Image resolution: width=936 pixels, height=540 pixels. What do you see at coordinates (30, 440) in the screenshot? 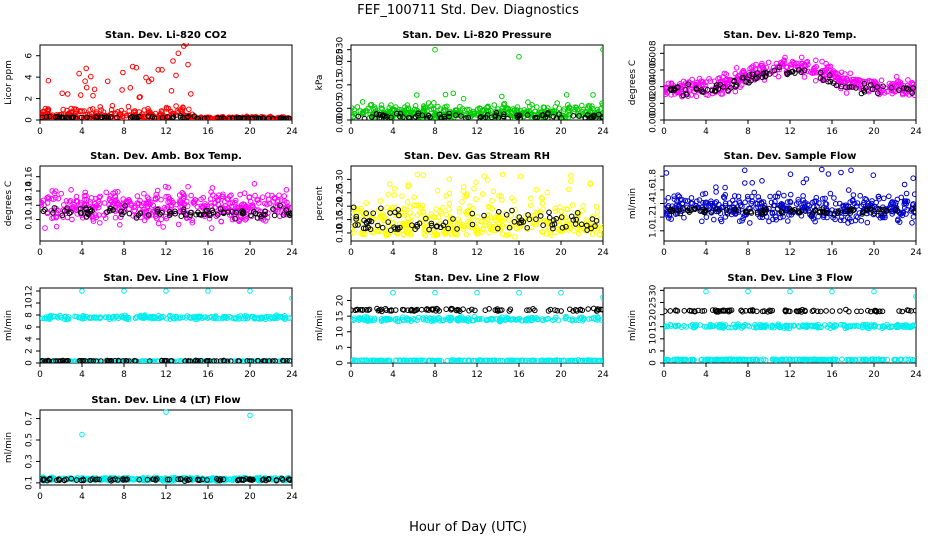
I see `y-tick-label: 0.5` at bounding box center [30, 440].